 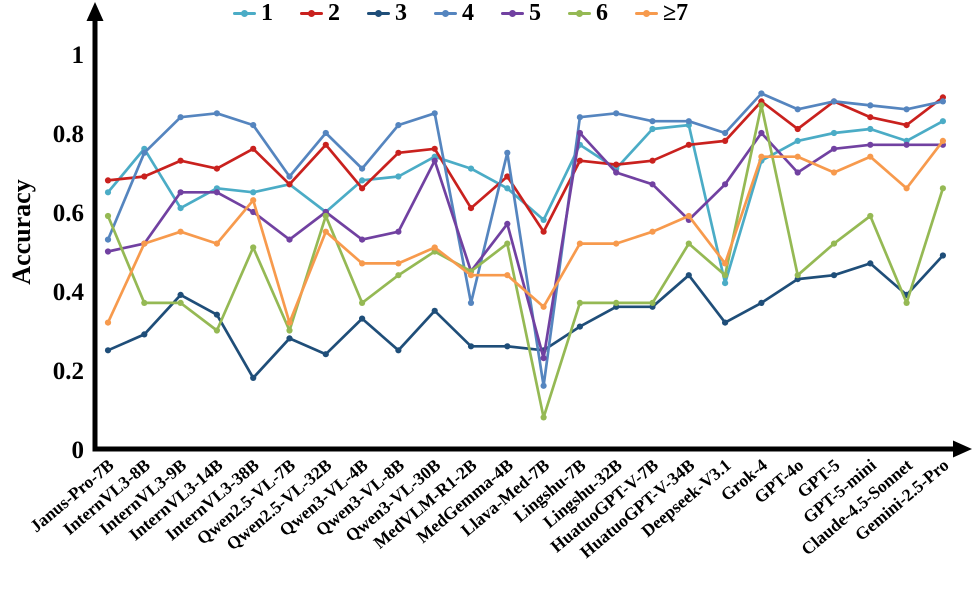 I want to click on legend-label: 2, so click(x=334, y=13).